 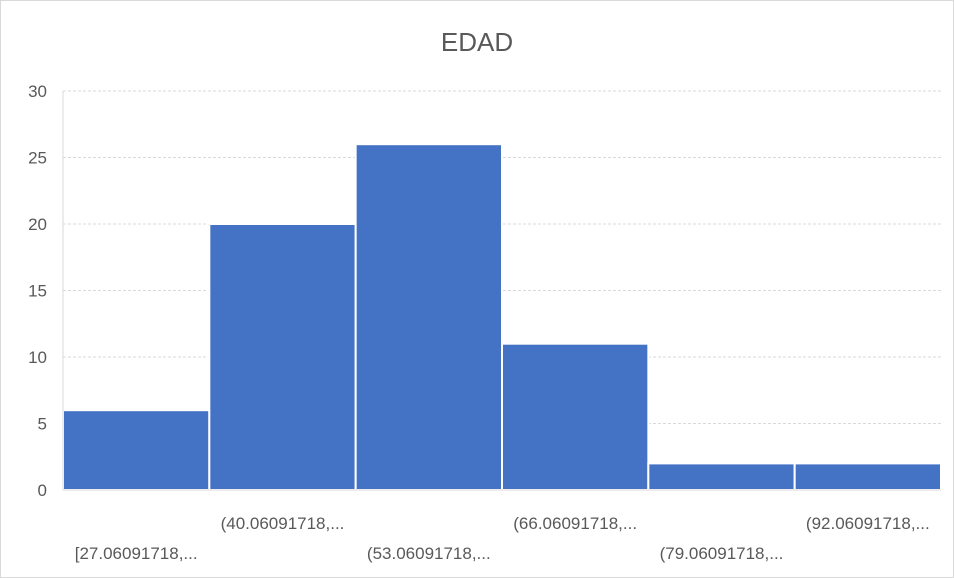 What do you see at coordinates (37, 224) in the screenshot?
I see `y-tick-label: 20` at bounding box center [37, 224].